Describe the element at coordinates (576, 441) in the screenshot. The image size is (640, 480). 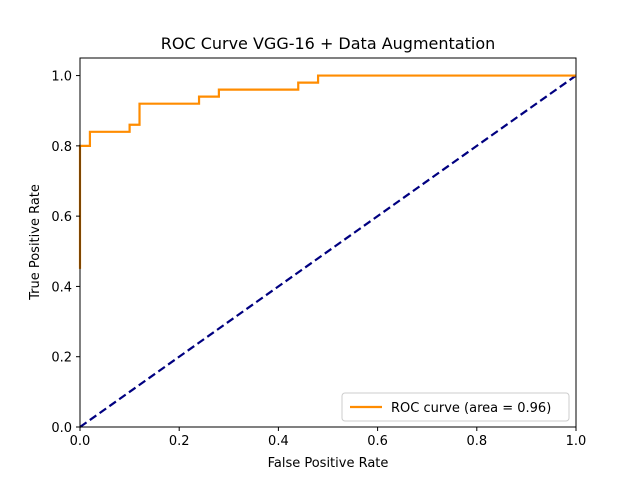
I see `x-tick-label: 1.0` at that location.